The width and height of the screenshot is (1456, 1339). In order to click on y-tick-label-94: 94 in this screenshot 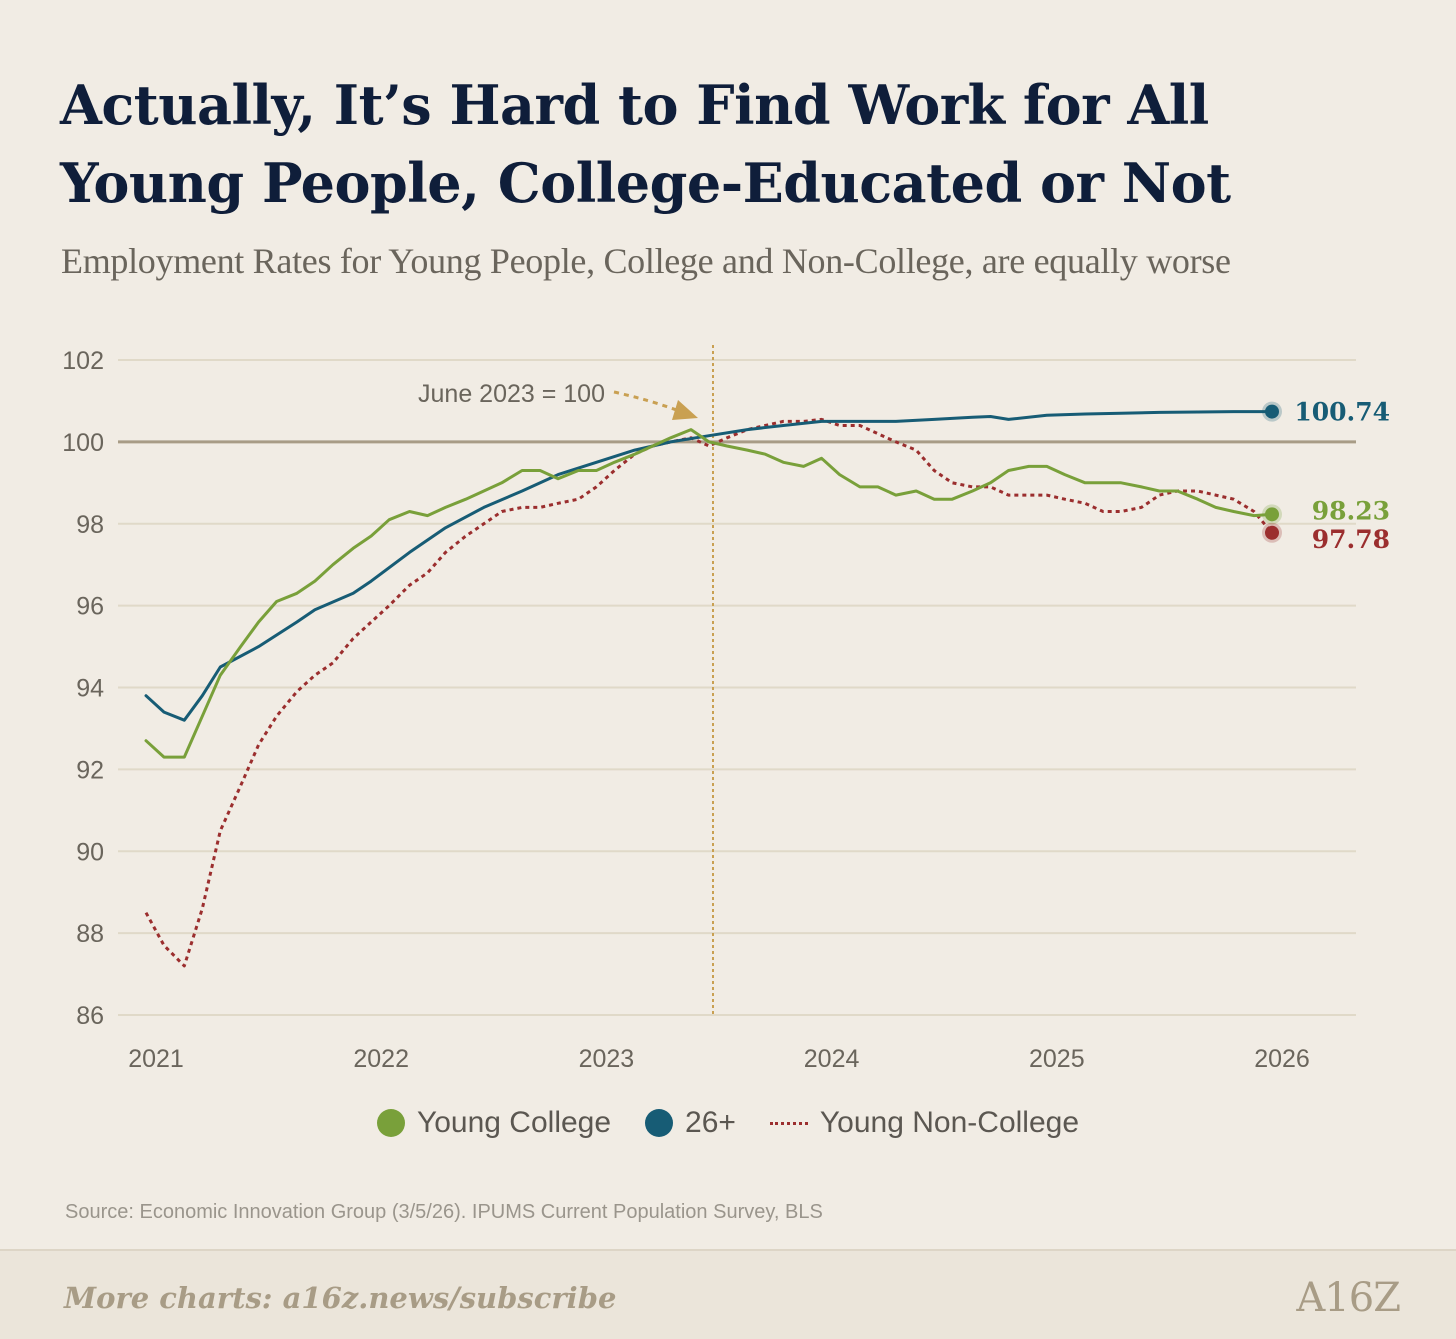, I will do `click(90, 689)`.